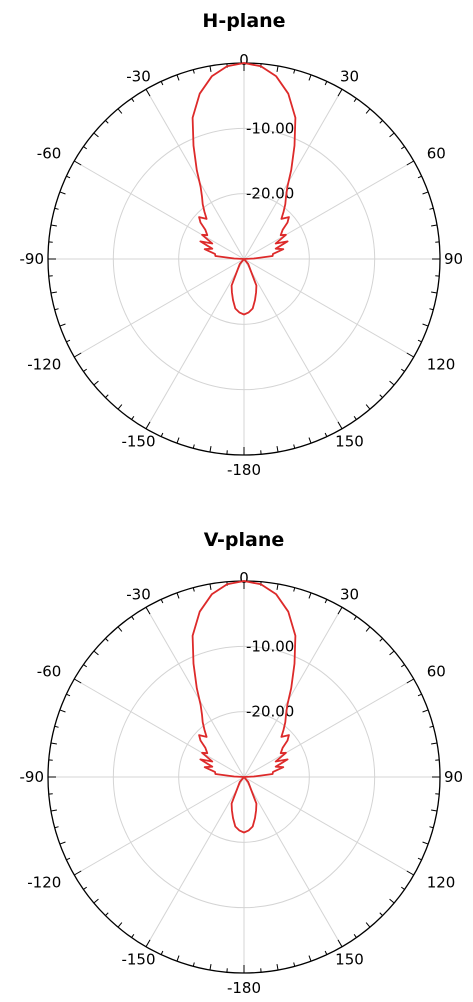  I want to click on angle-tick-label: -30, so click(138, 76).